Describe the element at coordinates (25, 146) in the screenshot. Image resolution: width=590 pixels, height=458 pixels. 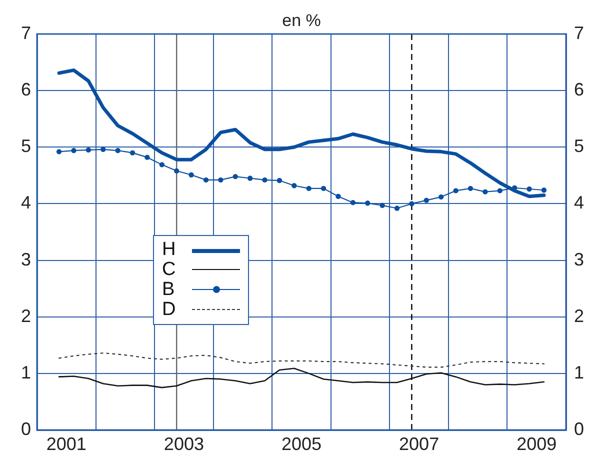
I see `y-tick-label: 5` at that location.